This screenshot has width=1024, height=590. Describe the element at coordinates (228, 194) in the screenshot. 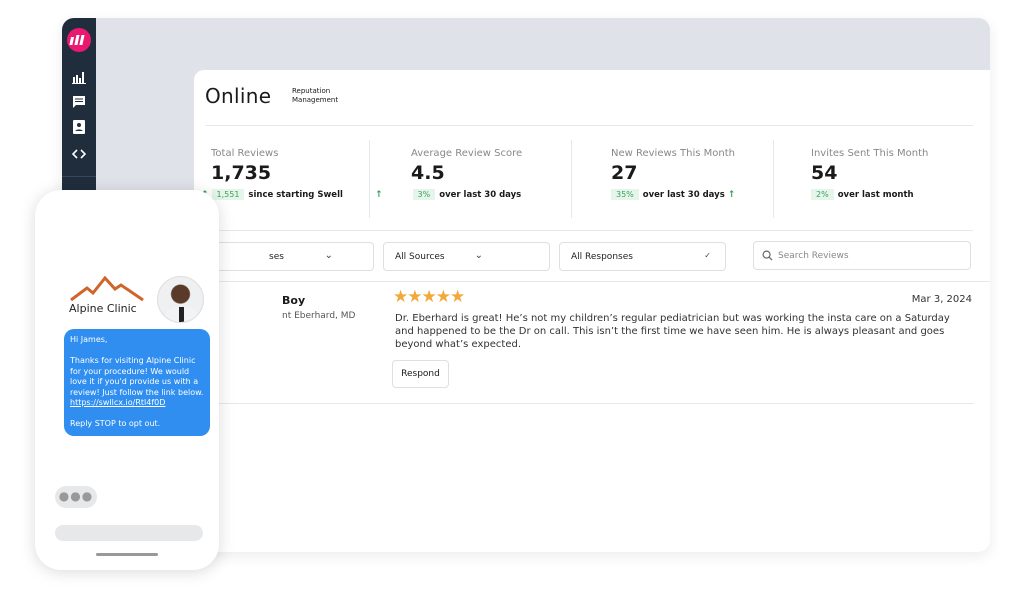

I see `stat-badge: 1,551` at that location.